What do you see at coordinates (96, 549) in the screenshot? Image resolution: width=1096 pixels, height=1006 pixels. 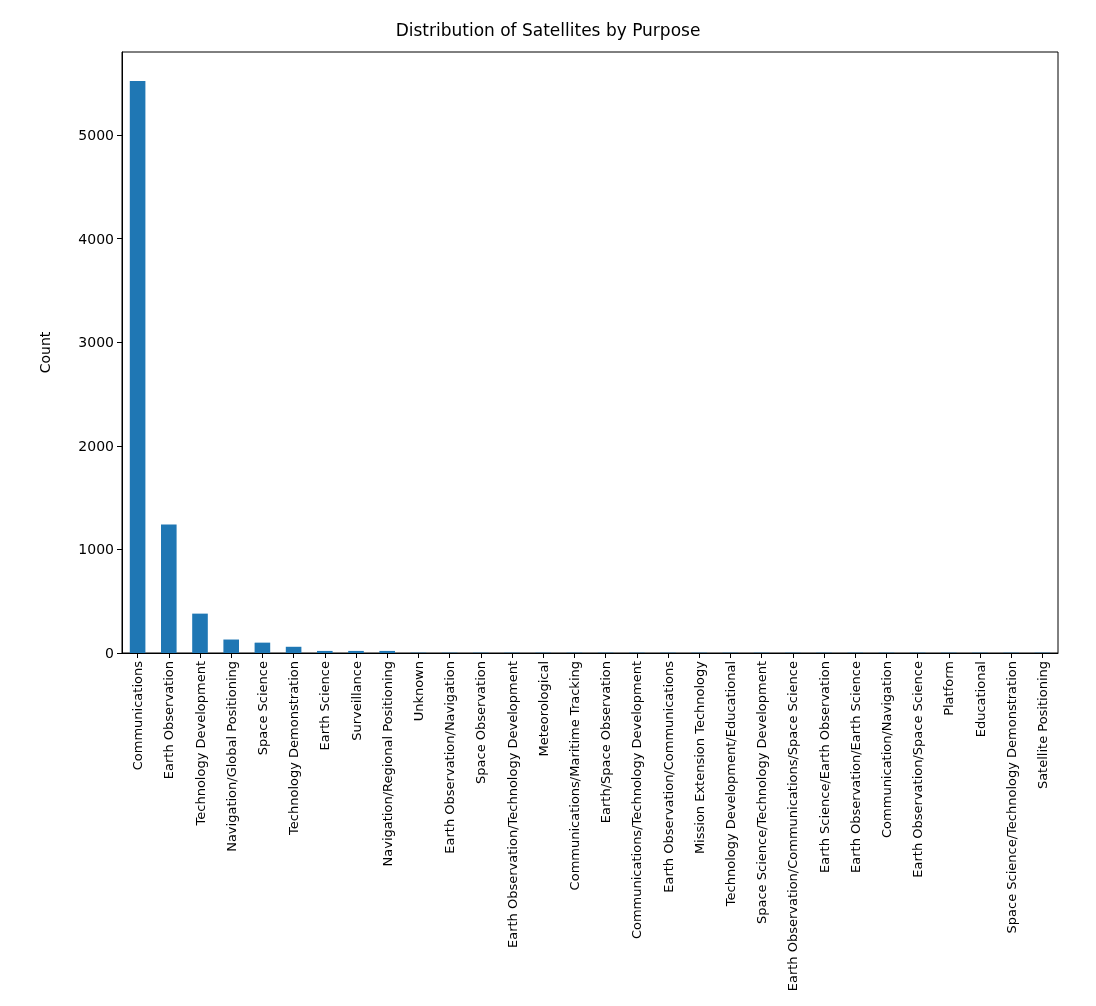 I see `y-tick-label: 1000` at bounding box center [96, 549].